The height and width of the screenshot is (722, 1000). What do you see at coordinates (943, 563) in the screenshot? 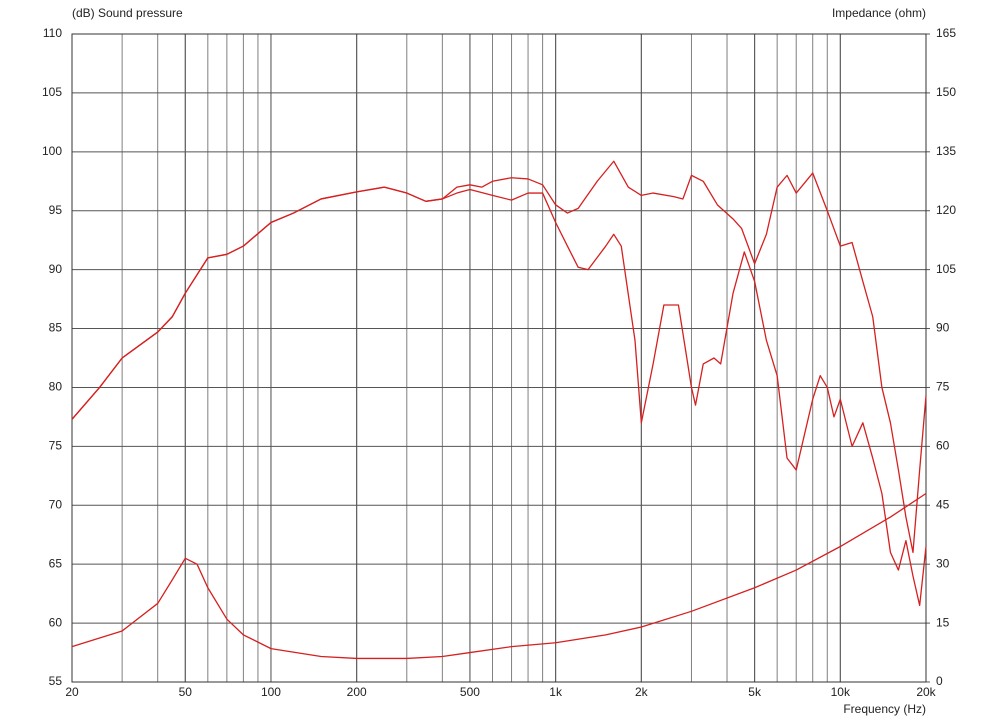
I see `y2-tick-label: 30` at bounding box center [943, 563].